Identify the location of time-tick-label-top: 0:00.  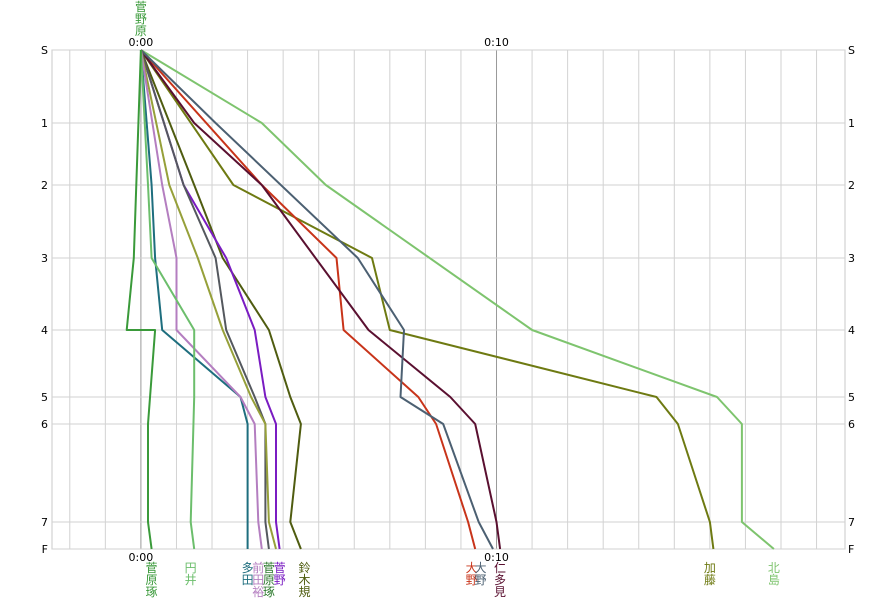
(141, 42).